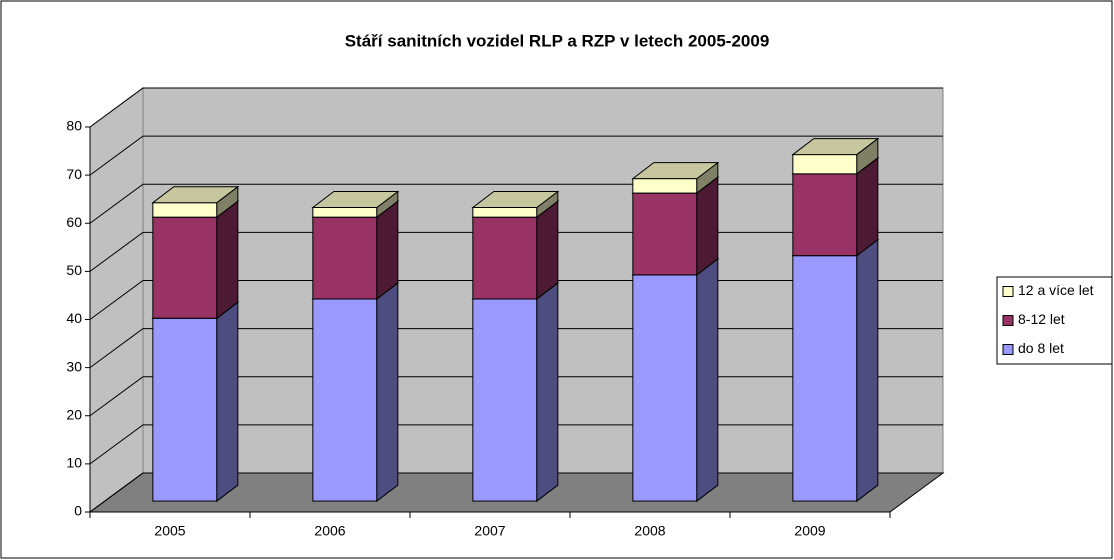 Image resolution: width=1114 pixels, height=560 pixels. What do you see at coordinates (74, 126) in the screenshot?
I see `y-tick-label: 80` at bounding box center [74, 126].